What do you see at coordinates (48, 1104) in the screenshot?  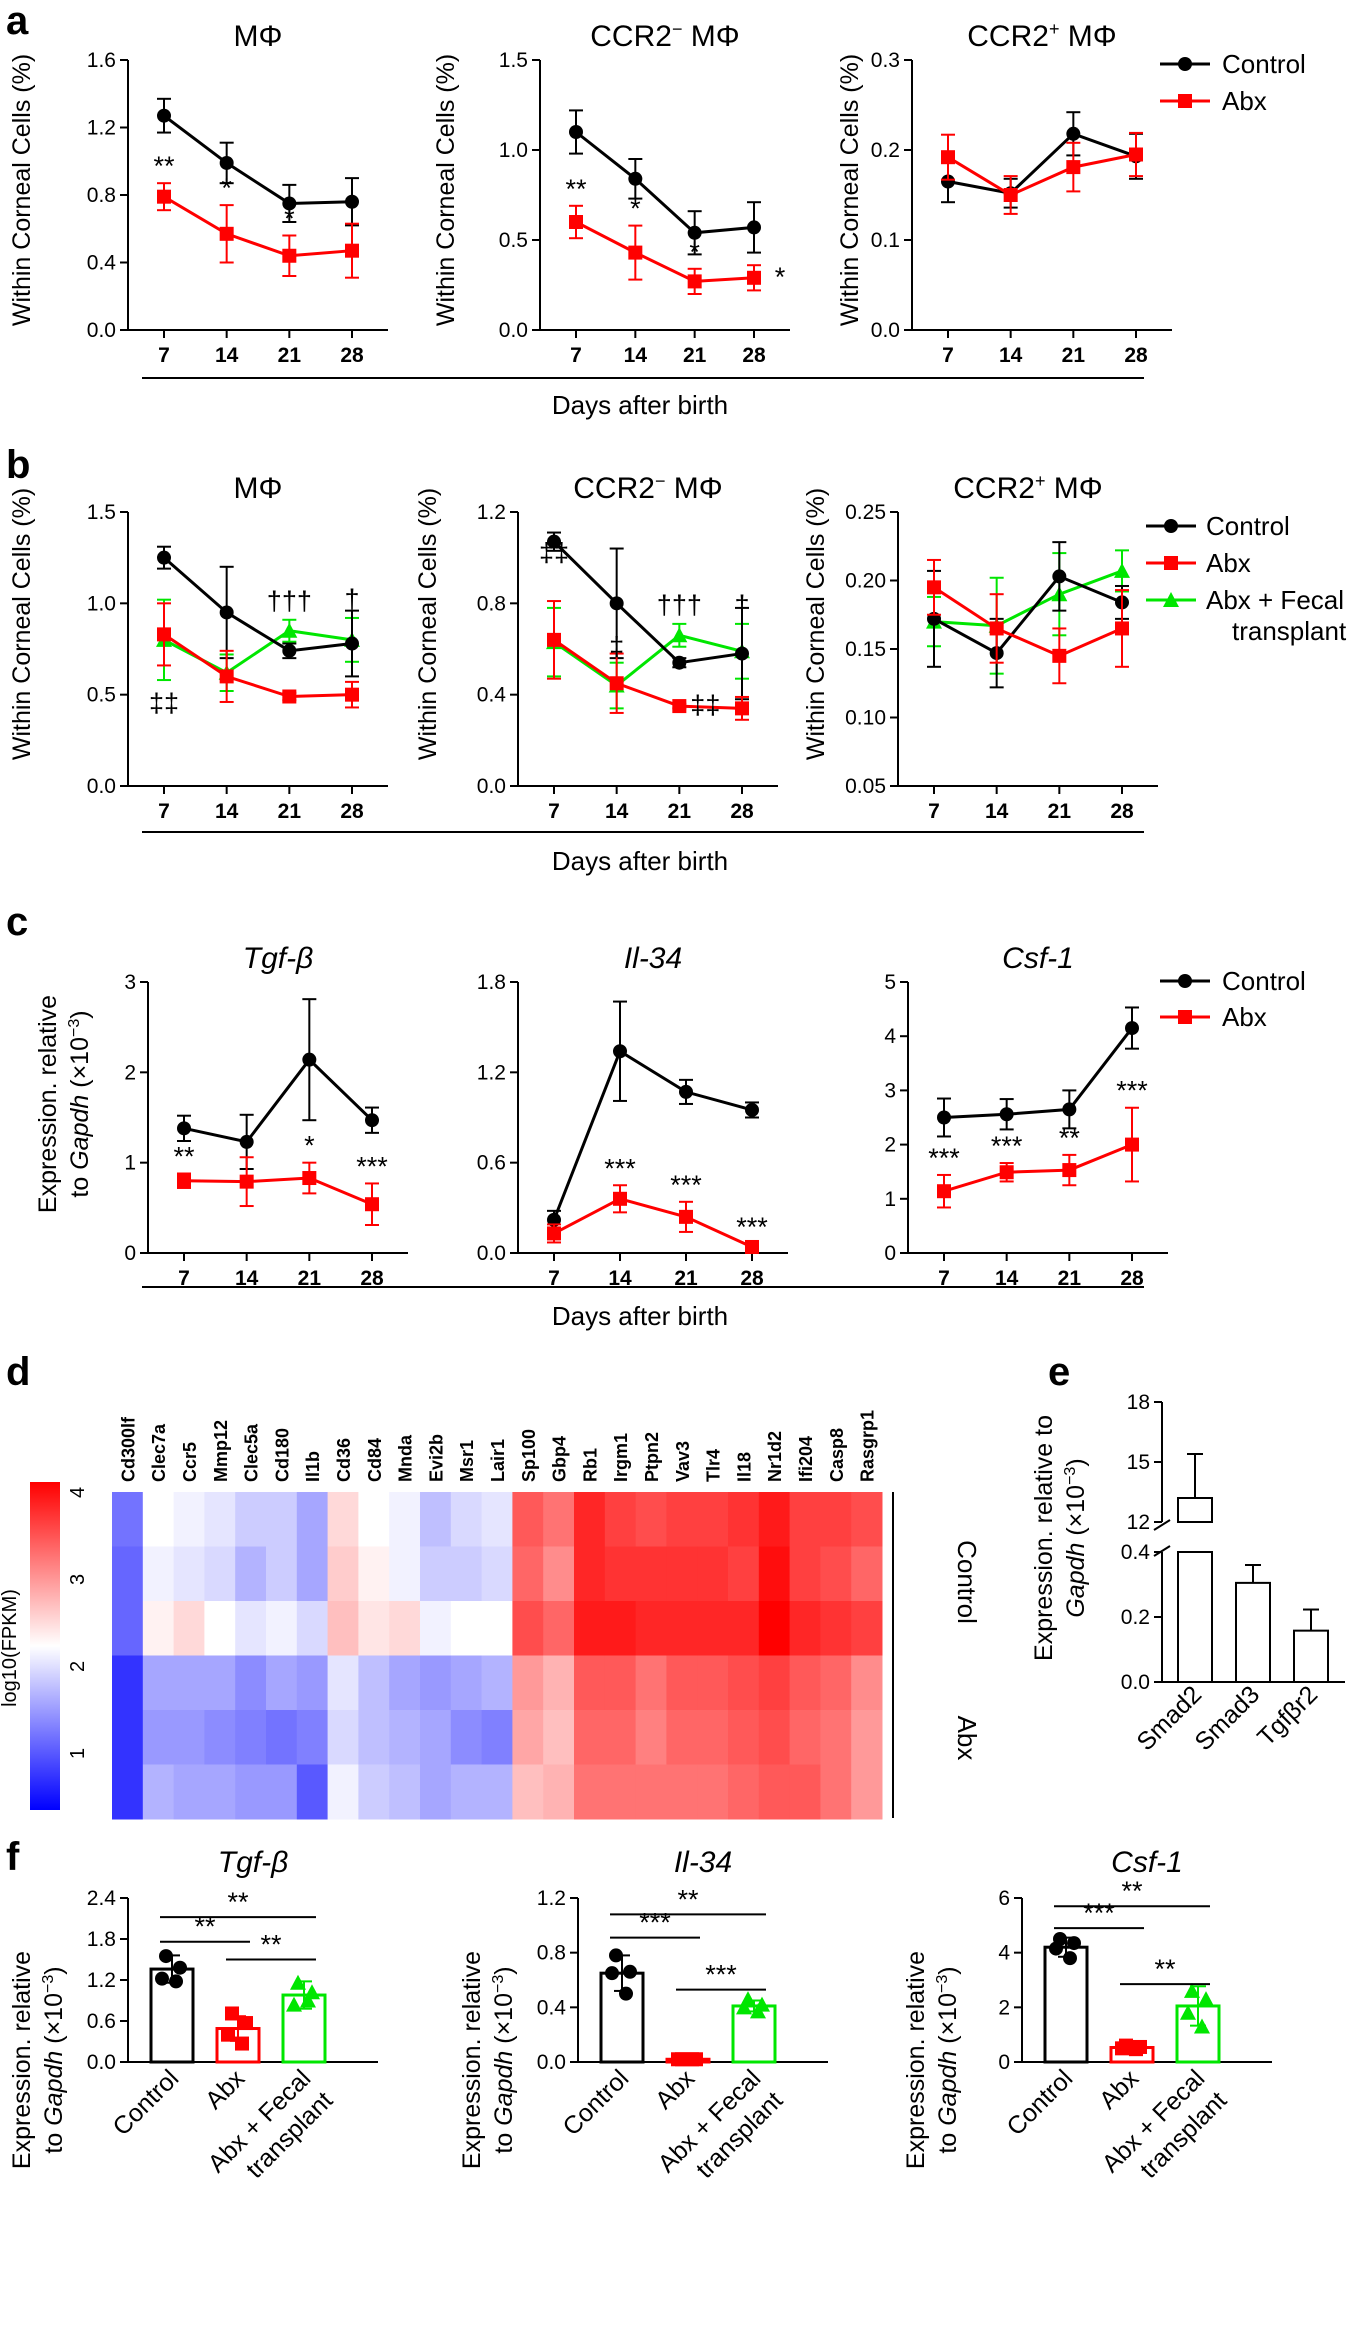 I see `c-y-axis-label-line1: Expression. relative` at bounding box center [48, 1104].